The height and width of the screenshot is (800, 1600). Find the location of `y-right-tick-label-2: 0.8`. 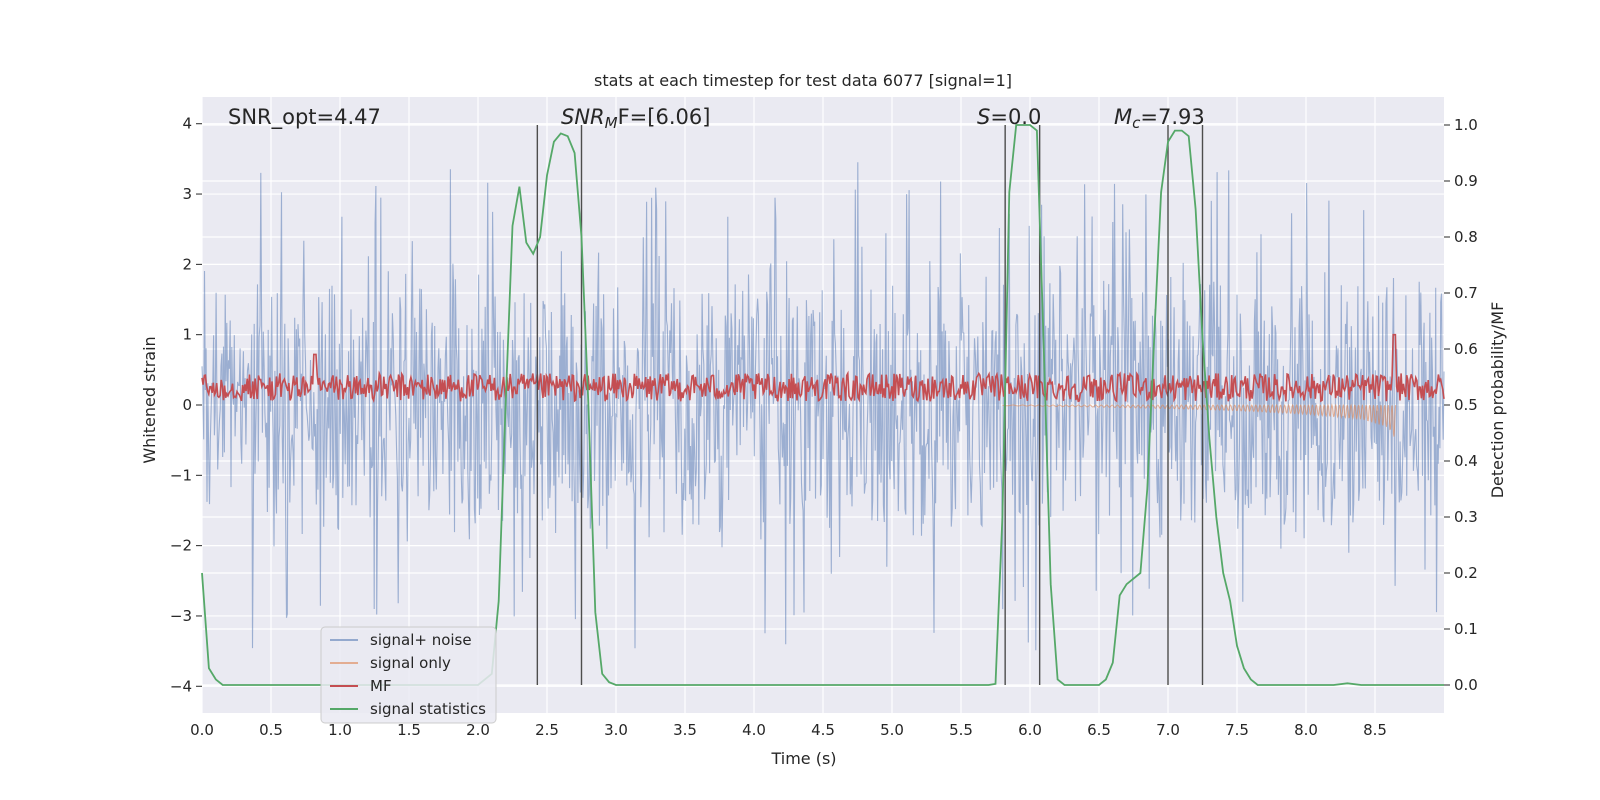

y-right-tick-label-2: 0.8 is located at coordinates (1466, 237).